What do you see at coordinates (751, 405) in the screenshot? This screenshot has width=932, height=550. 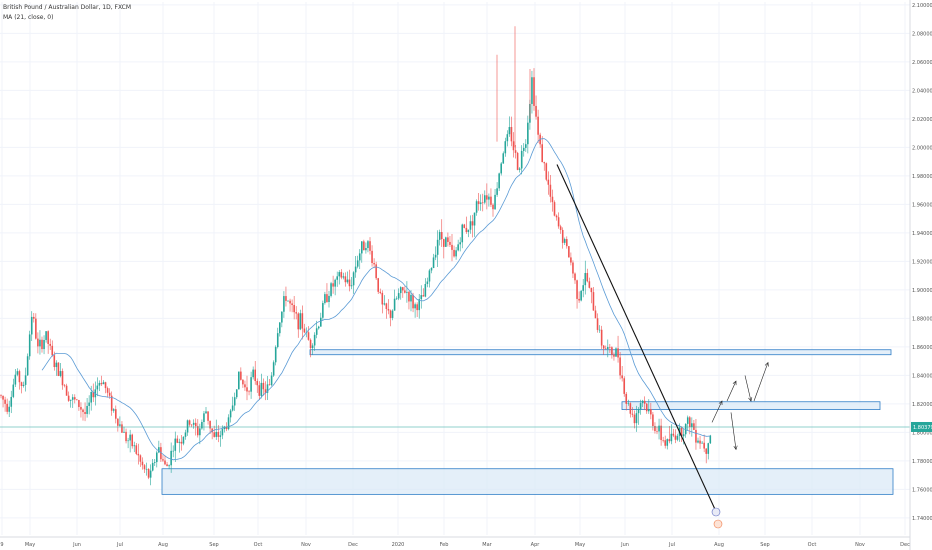 I see `middle-resistance-zone` at bounding box center [751, 405].